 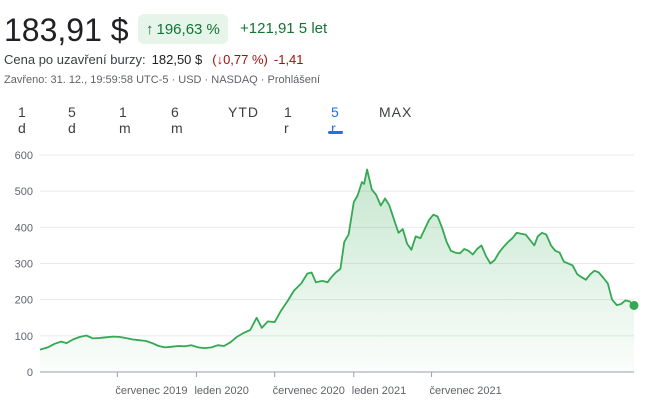 What do you see at coordinates (22, 120) in the screenshot?
I see `tab-1d: 1 d` at bounding box center [22, 120].